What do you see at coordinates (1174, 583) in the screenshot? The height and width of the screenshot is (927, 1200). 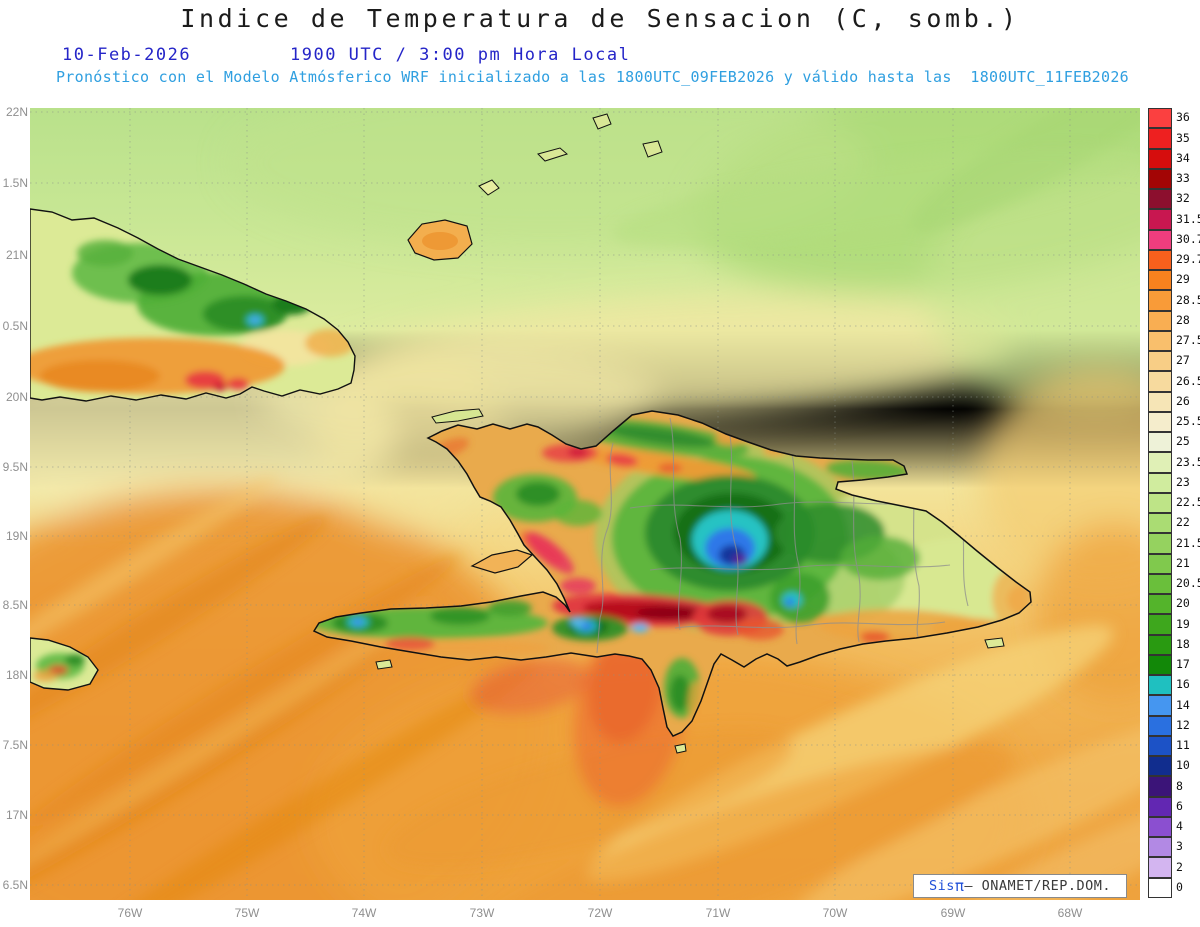 I see `legend-entry: 20.5` at bounding box center [1174, 583].